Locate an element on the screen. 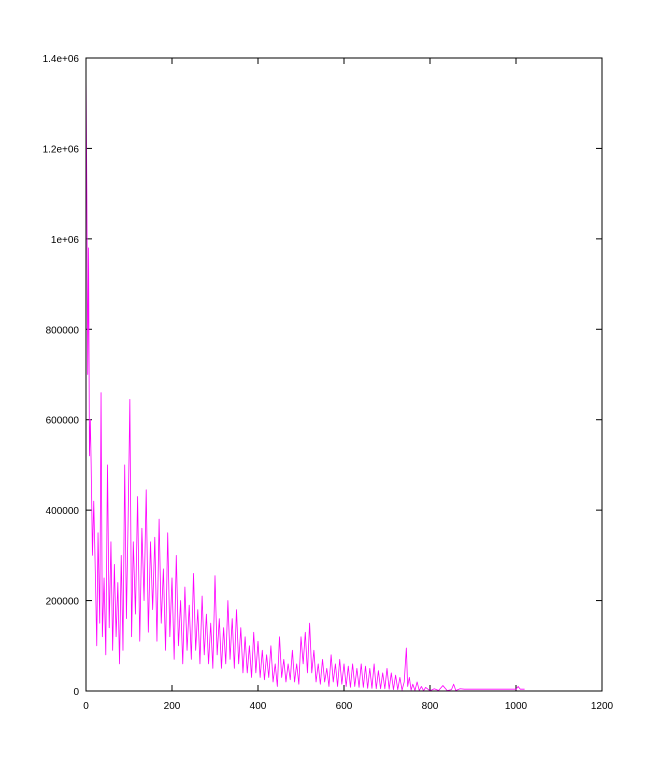  x-tick-label: 1200 is located at coordinates (602, 706).